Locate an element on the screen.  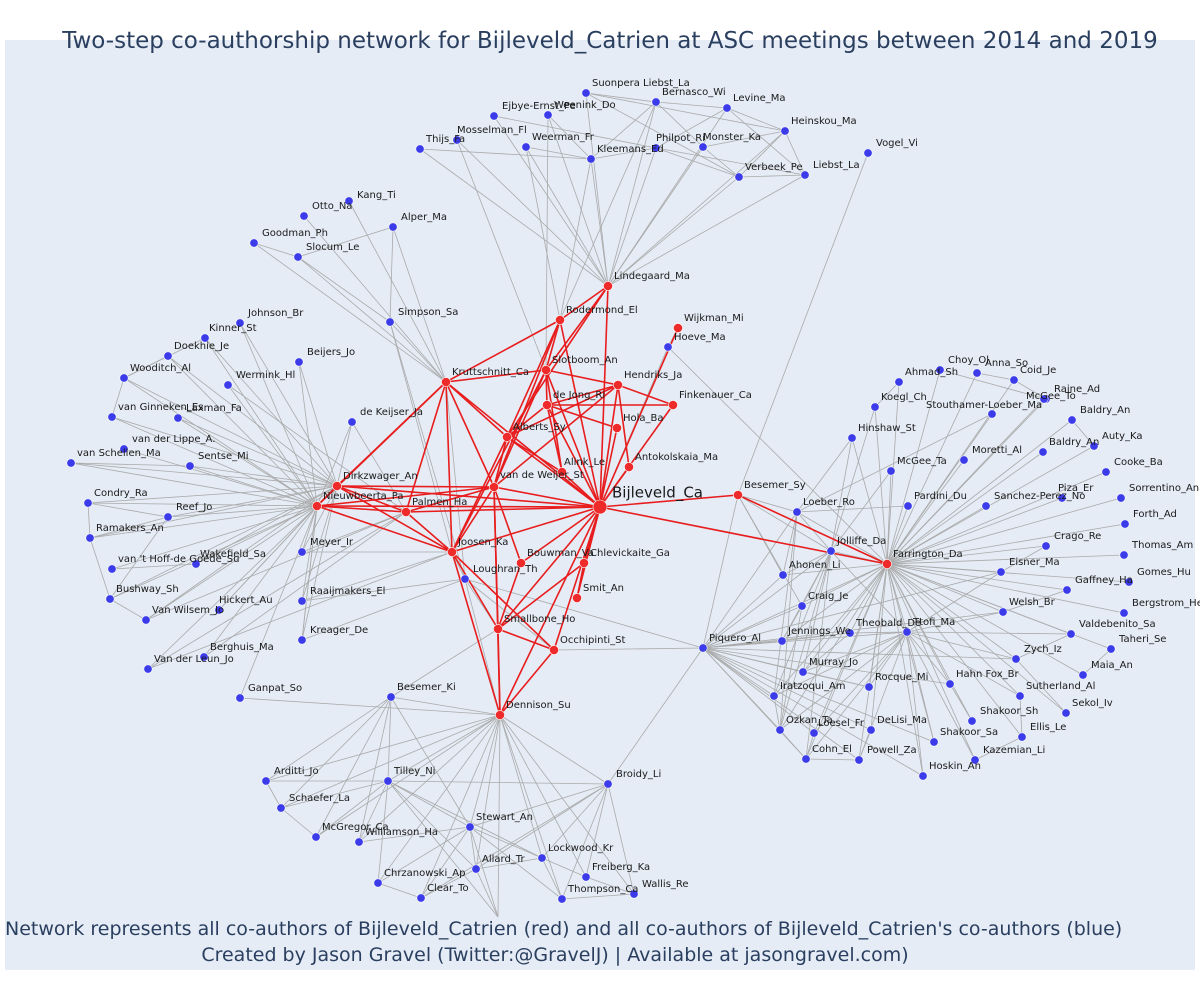
node-label-kang-ti: Kang_Ti is located at coordinates (376, 195).